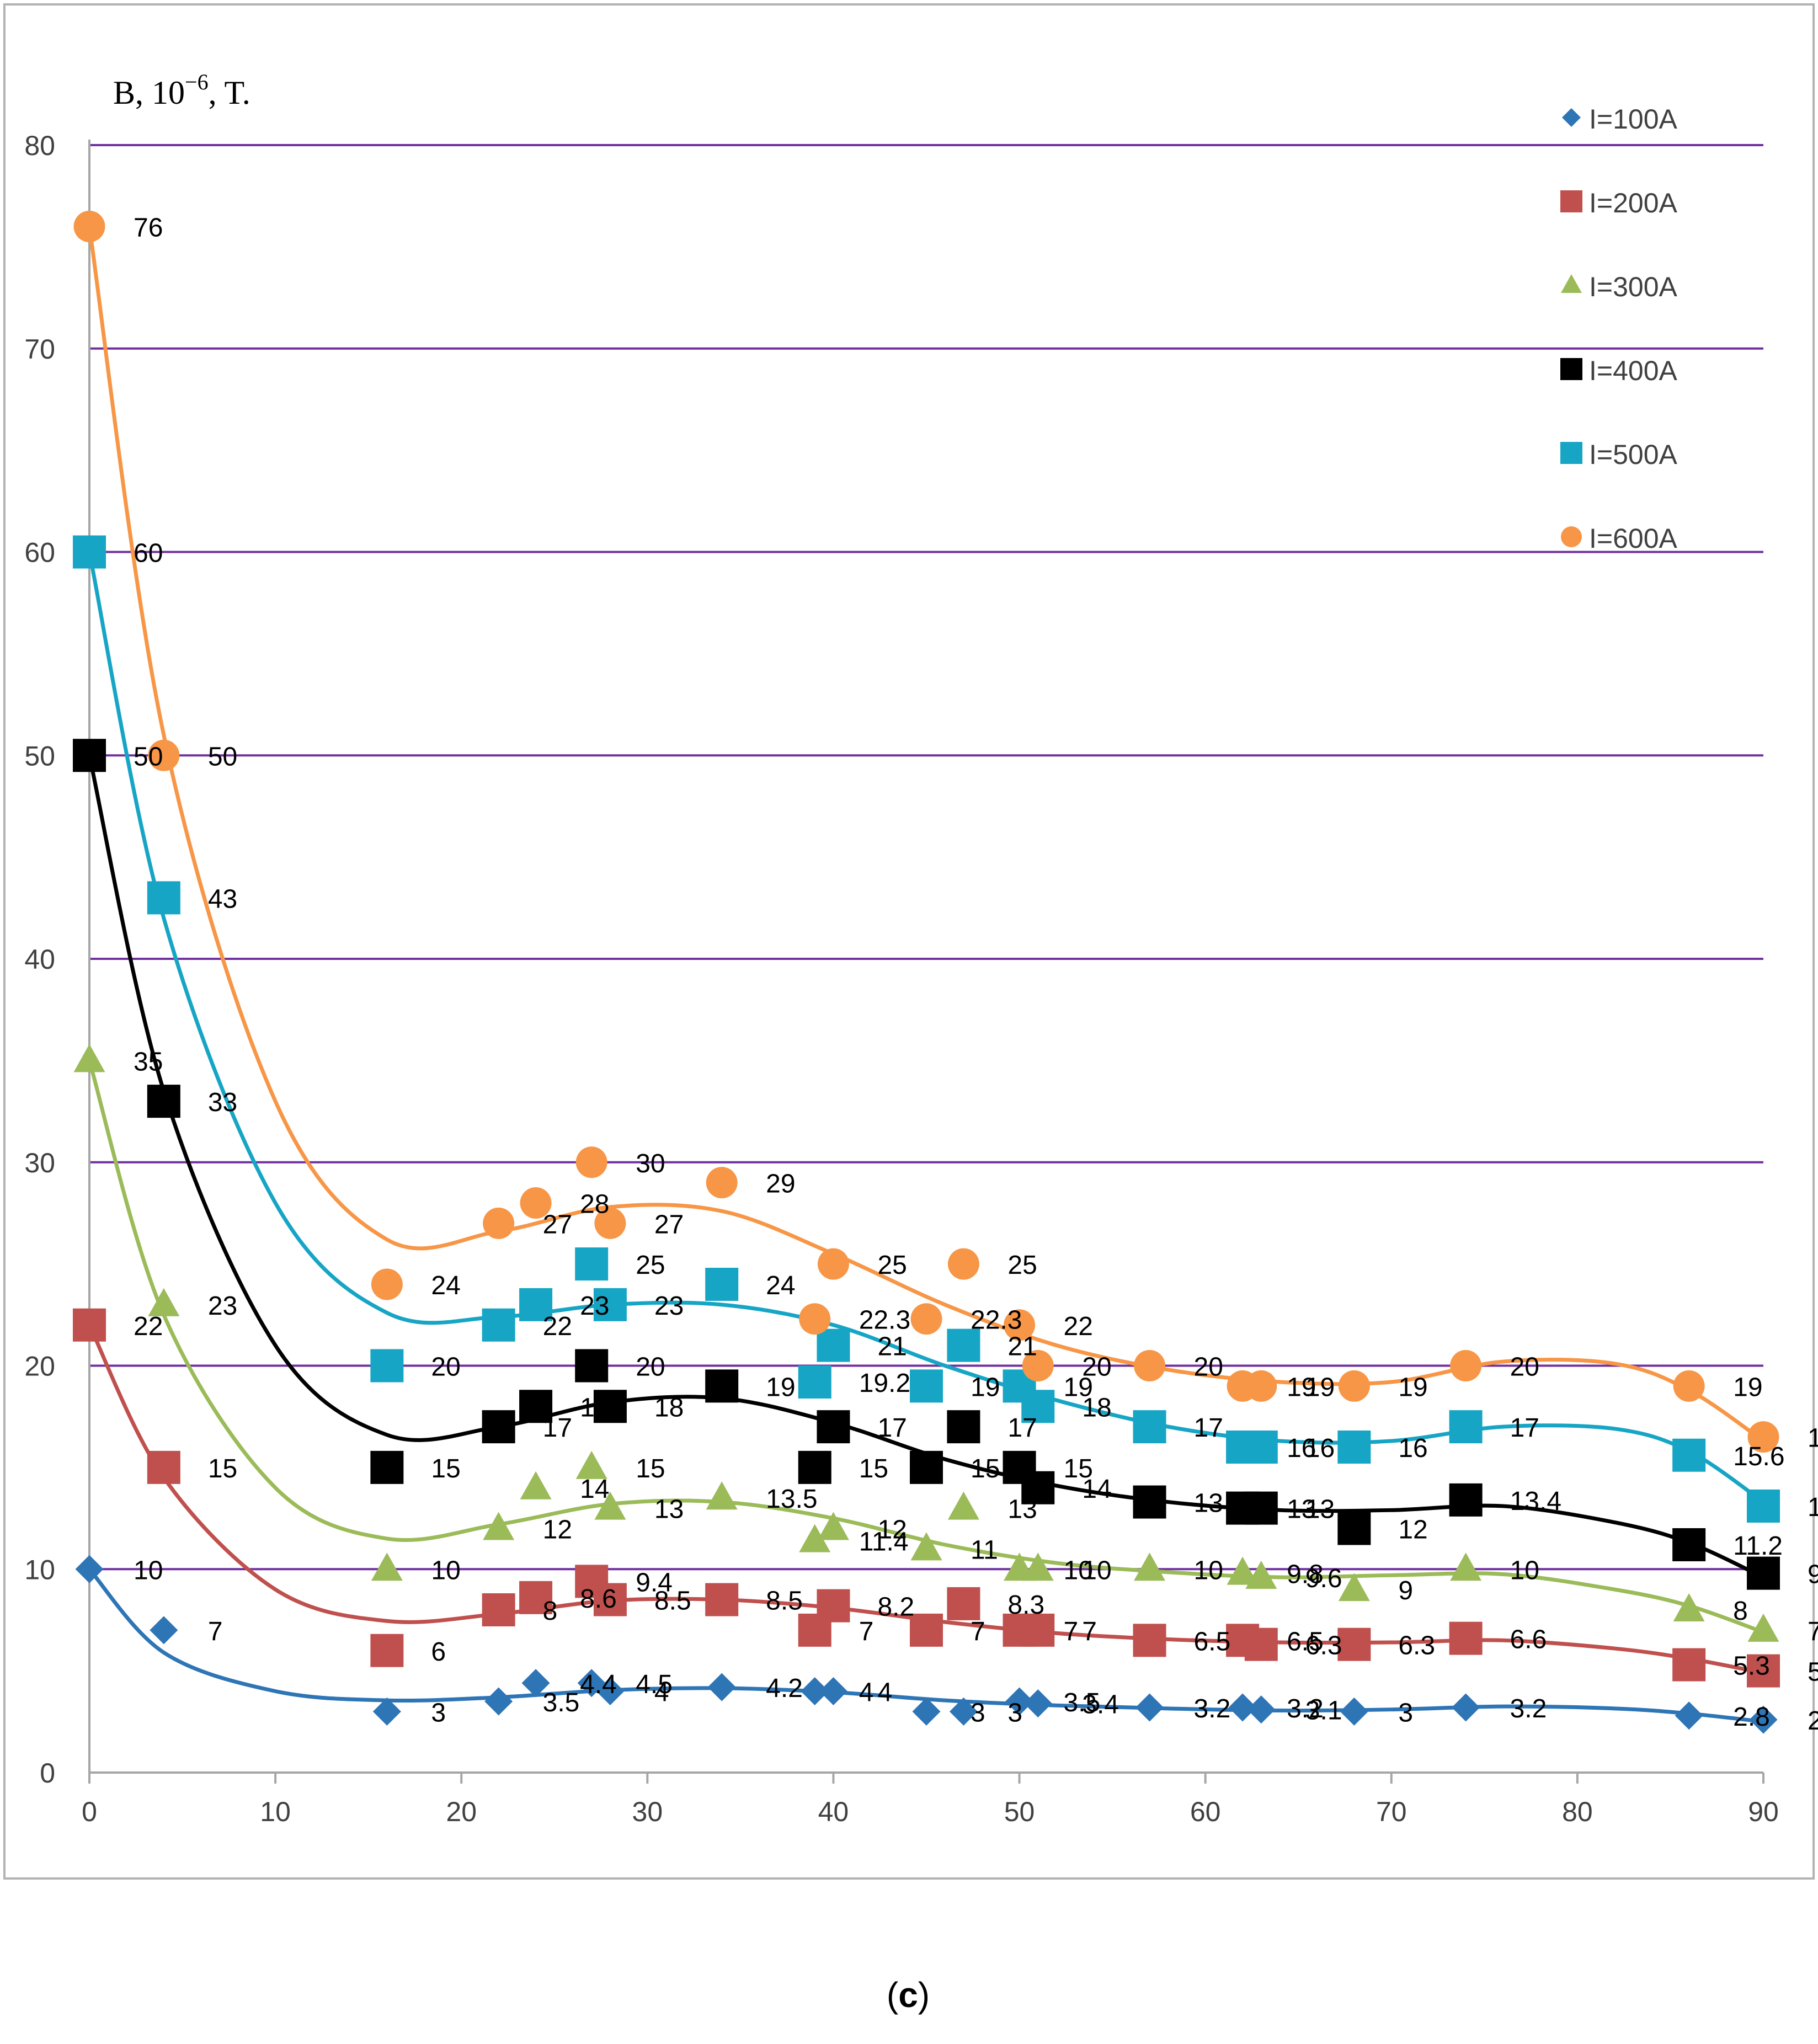  I want to click on data-label-i100a: 2.8, so click(1751, 1718).